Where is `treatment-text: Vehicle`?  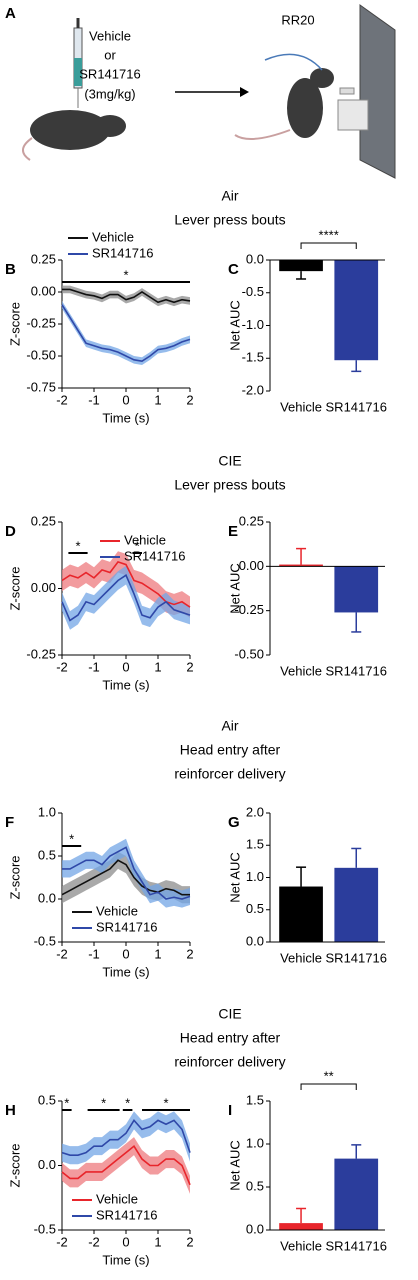 treatment-text: Vehicle is located at coordinates (110, 35).